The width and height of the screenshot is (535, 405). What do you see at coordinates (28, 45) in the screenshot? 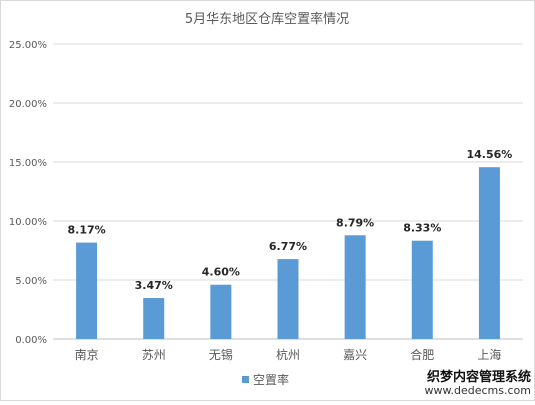
I see `y-tick-label: 25.00%` at bounding box center [28, 45].